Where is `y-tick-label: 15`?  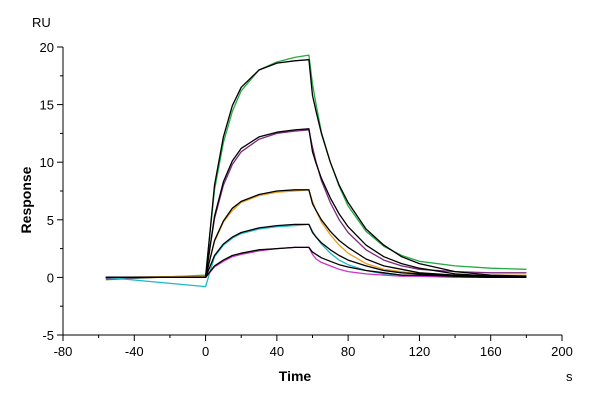 y-tick-label: 15 is located at coordinates (47, 105).